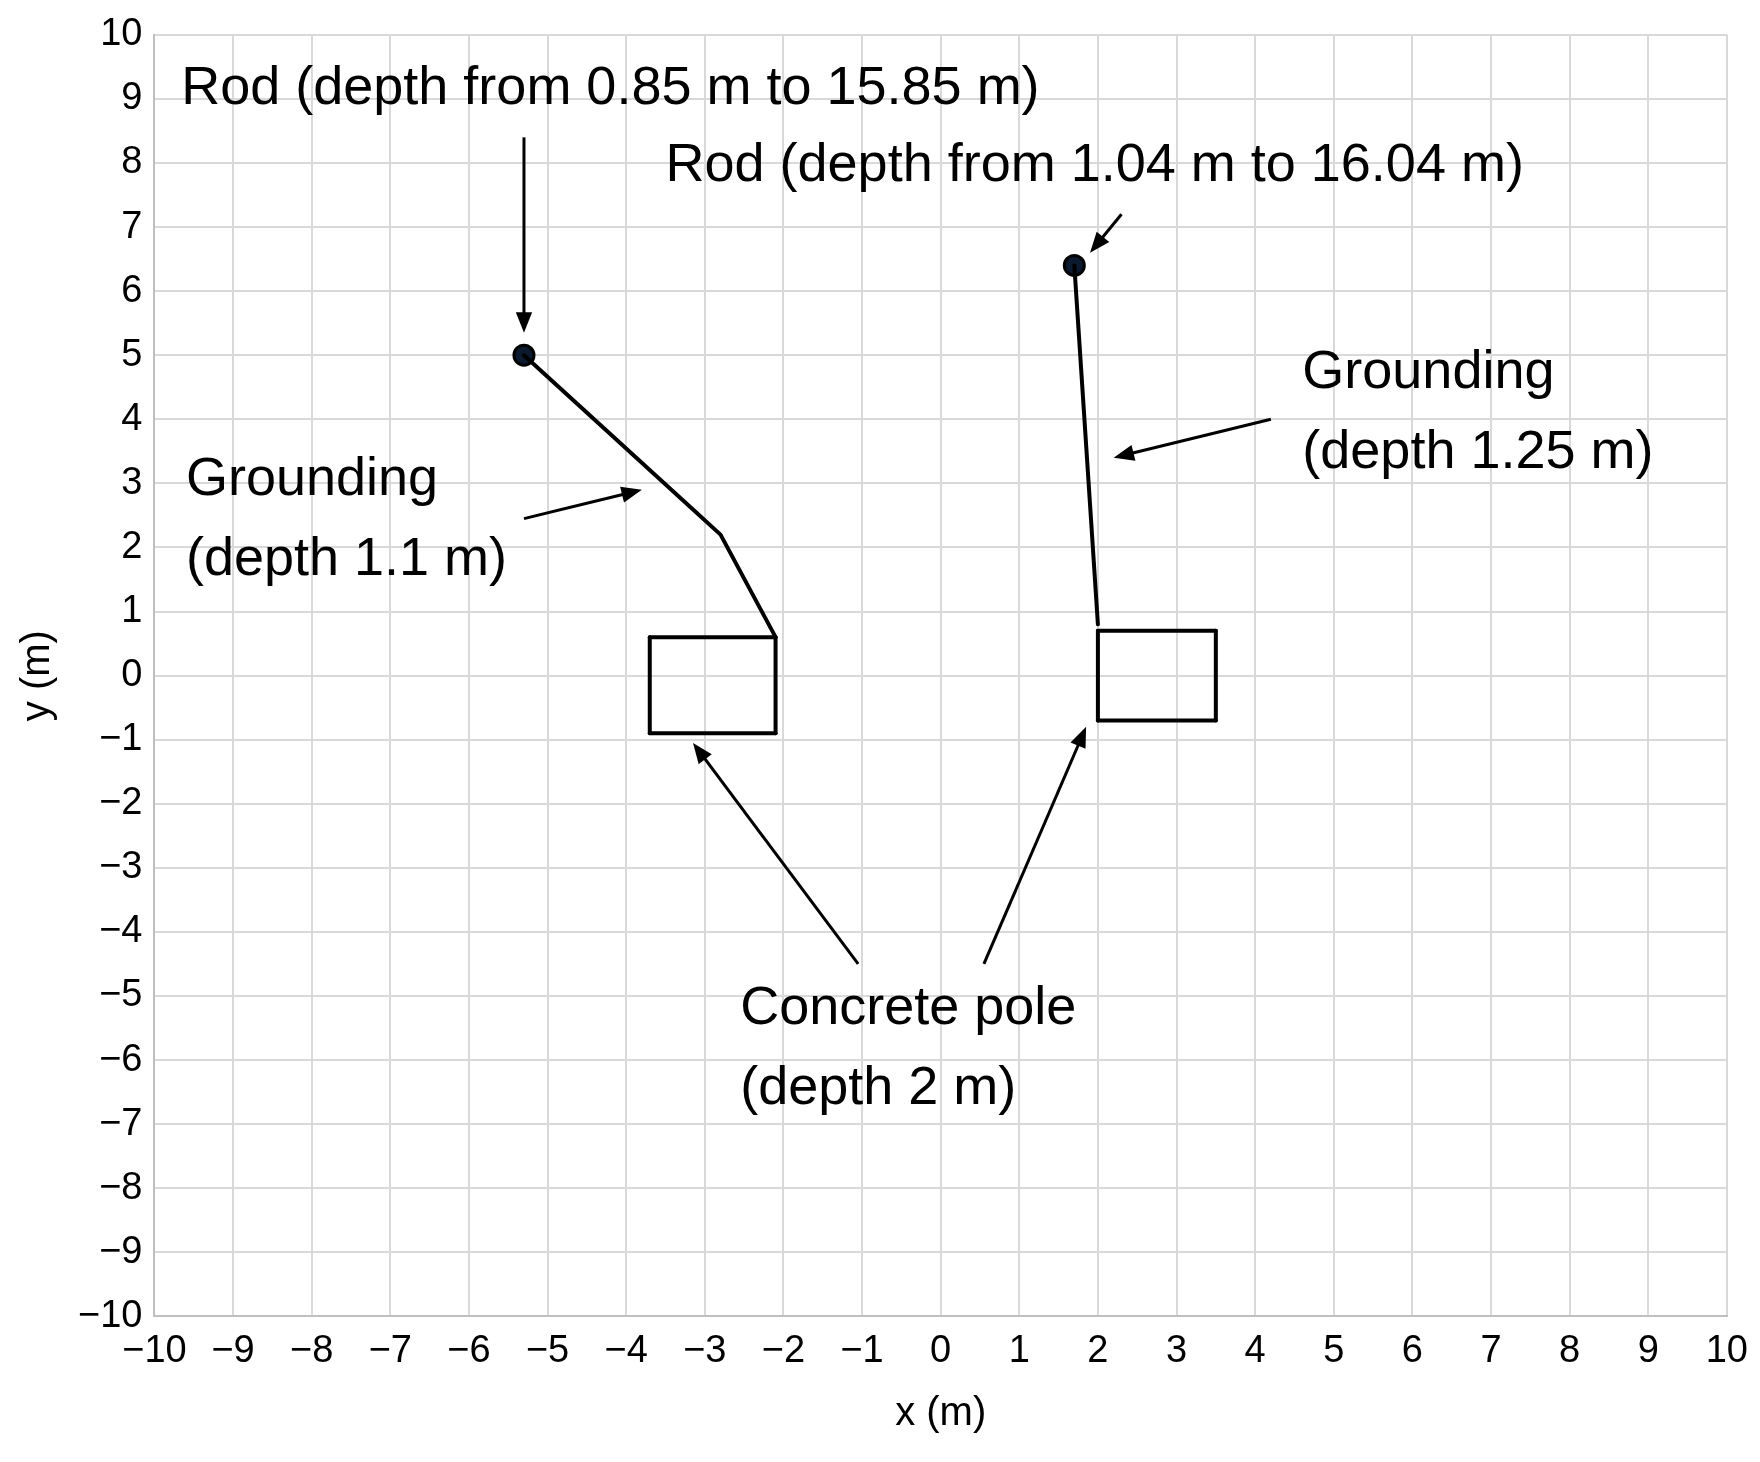  I want to click on x-tick-label: −3, so click(705, 1348).